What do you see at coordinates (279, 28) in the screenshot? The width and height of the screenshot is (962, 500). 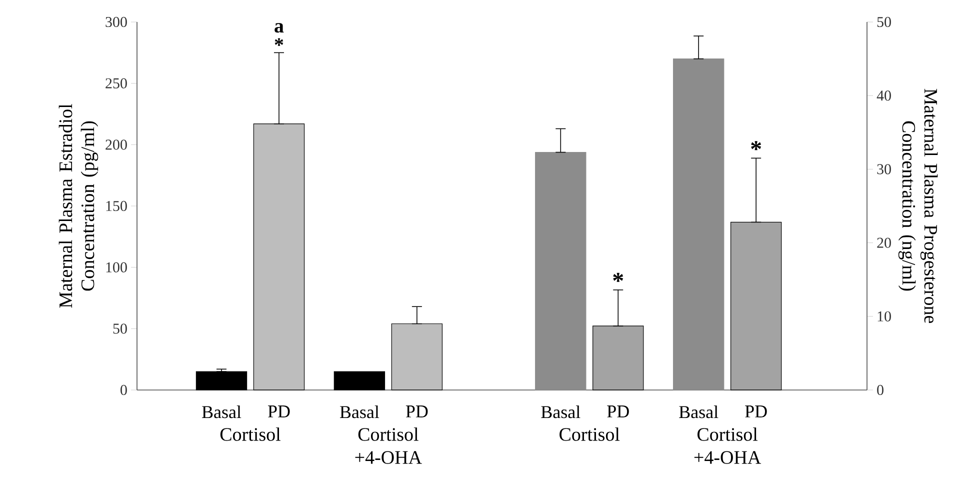 I see `annotation: a` at bounding box center [279, 28].